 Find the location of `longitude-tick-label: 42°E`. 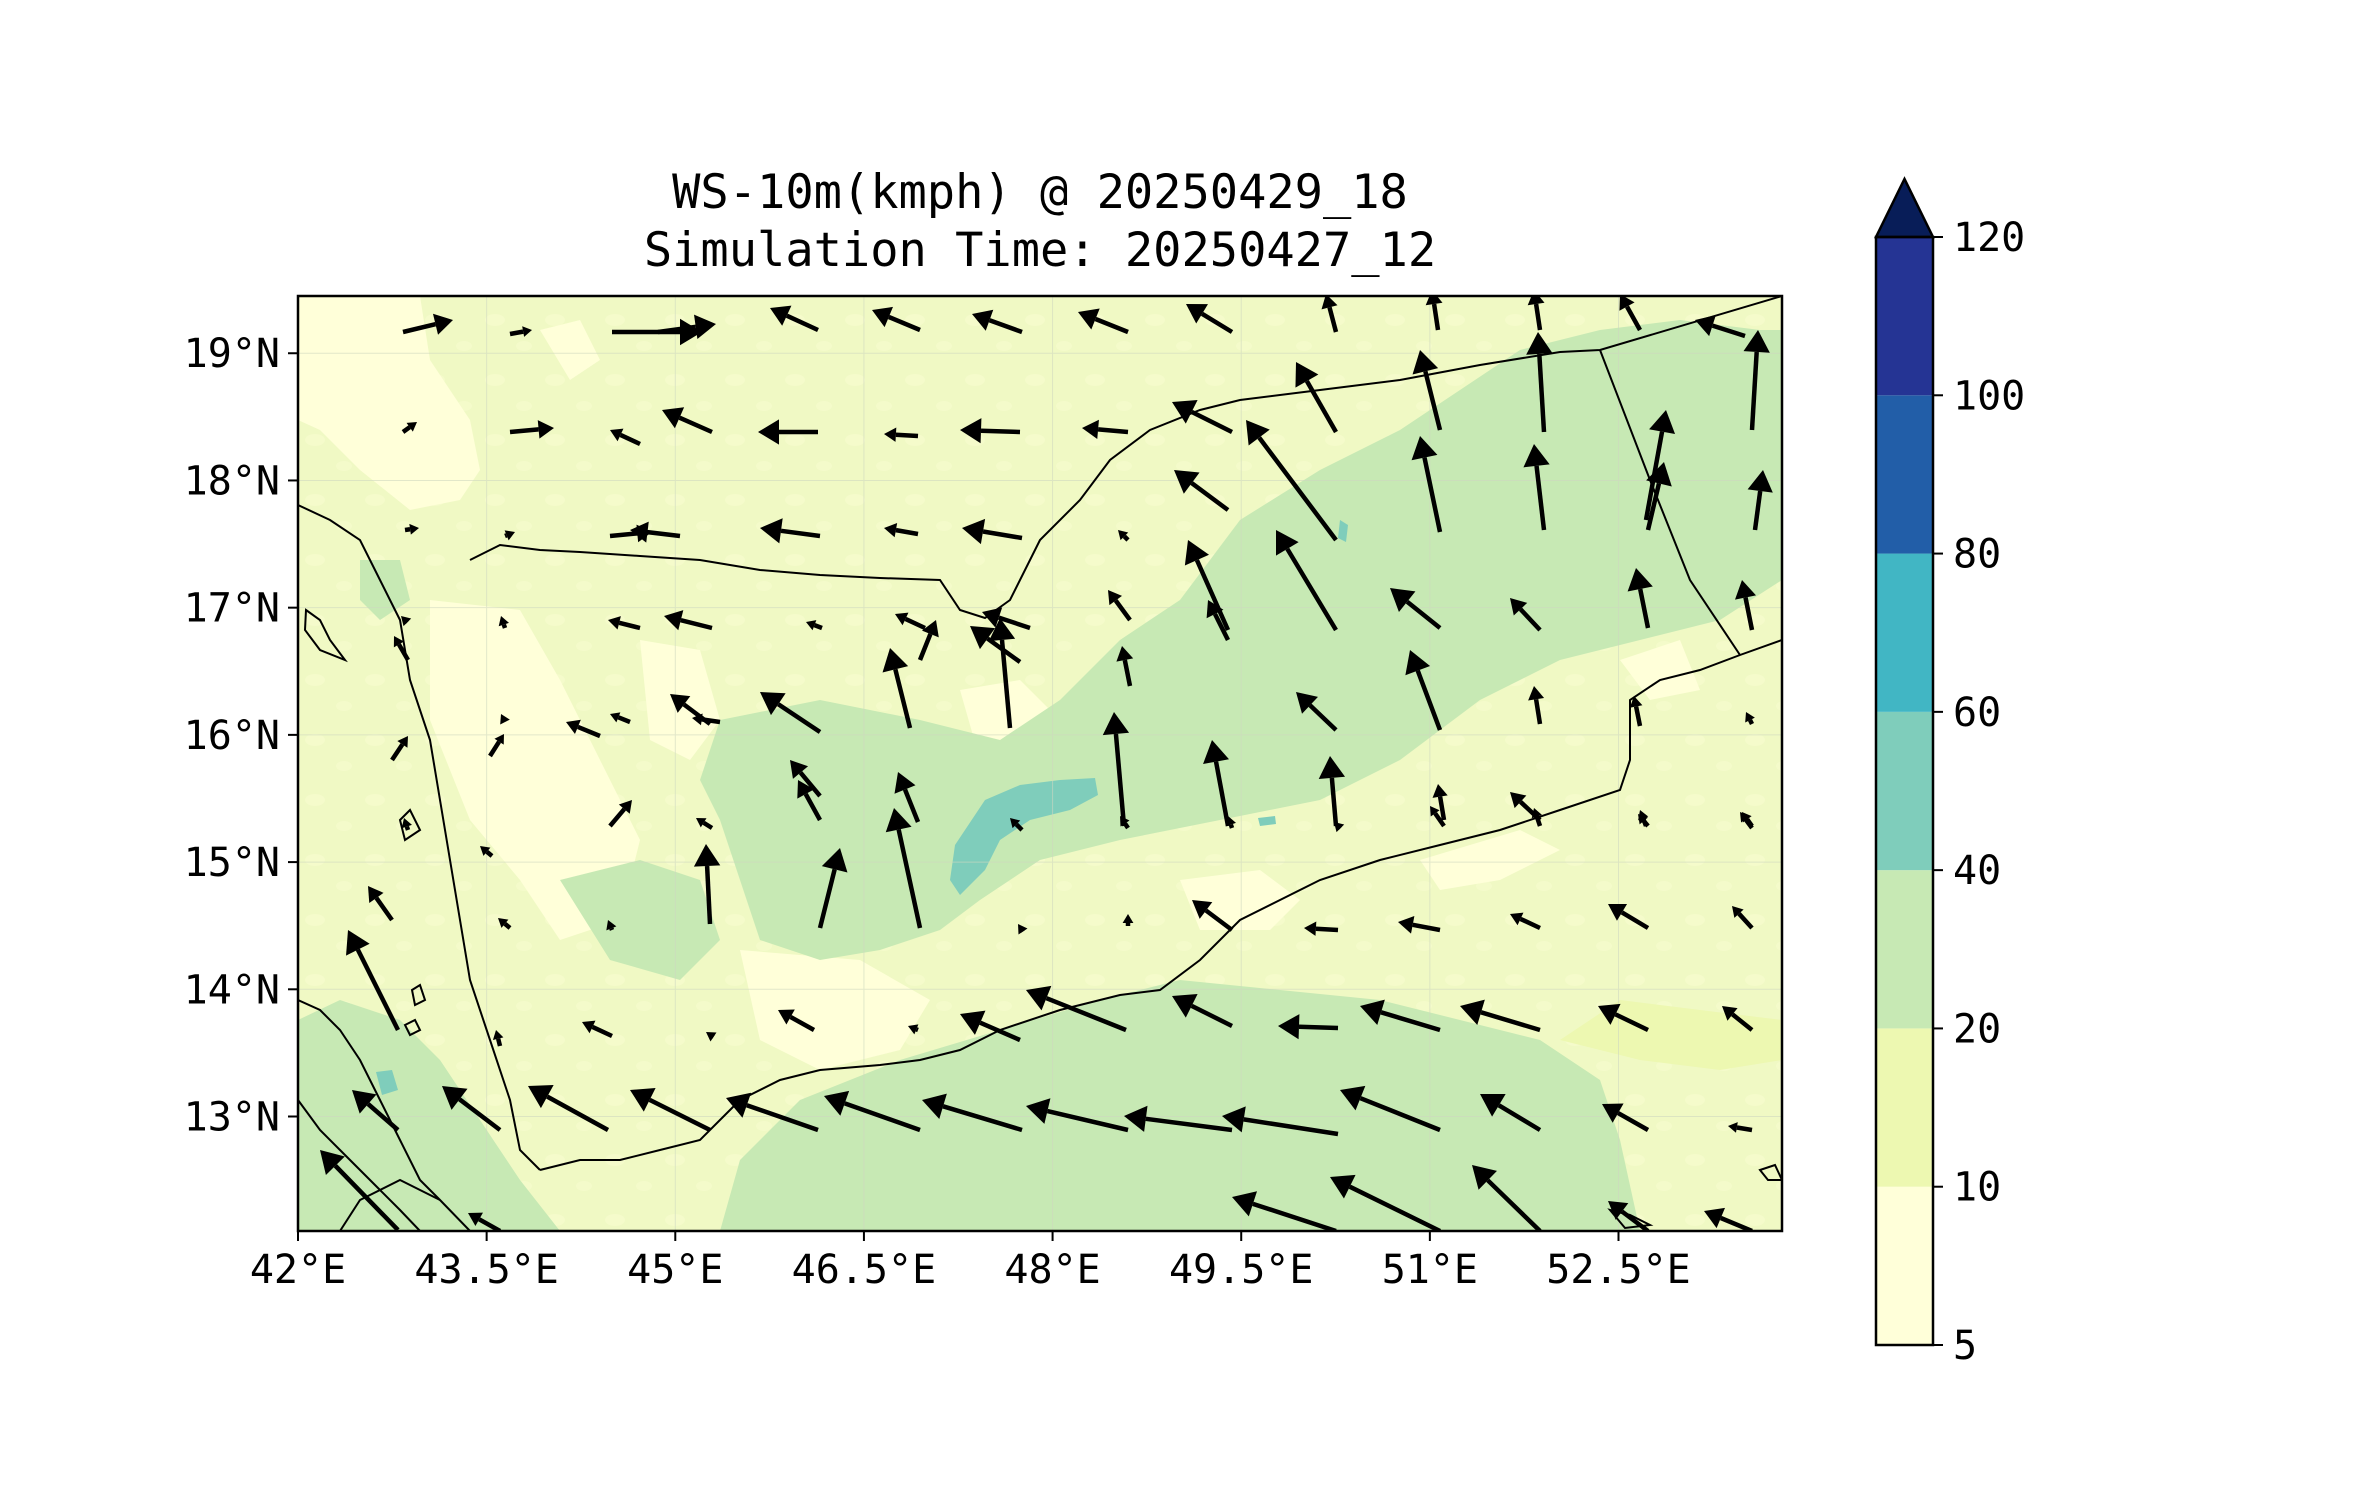

longitude-tick-label: 42°E is located at coordinates (298, 1270).